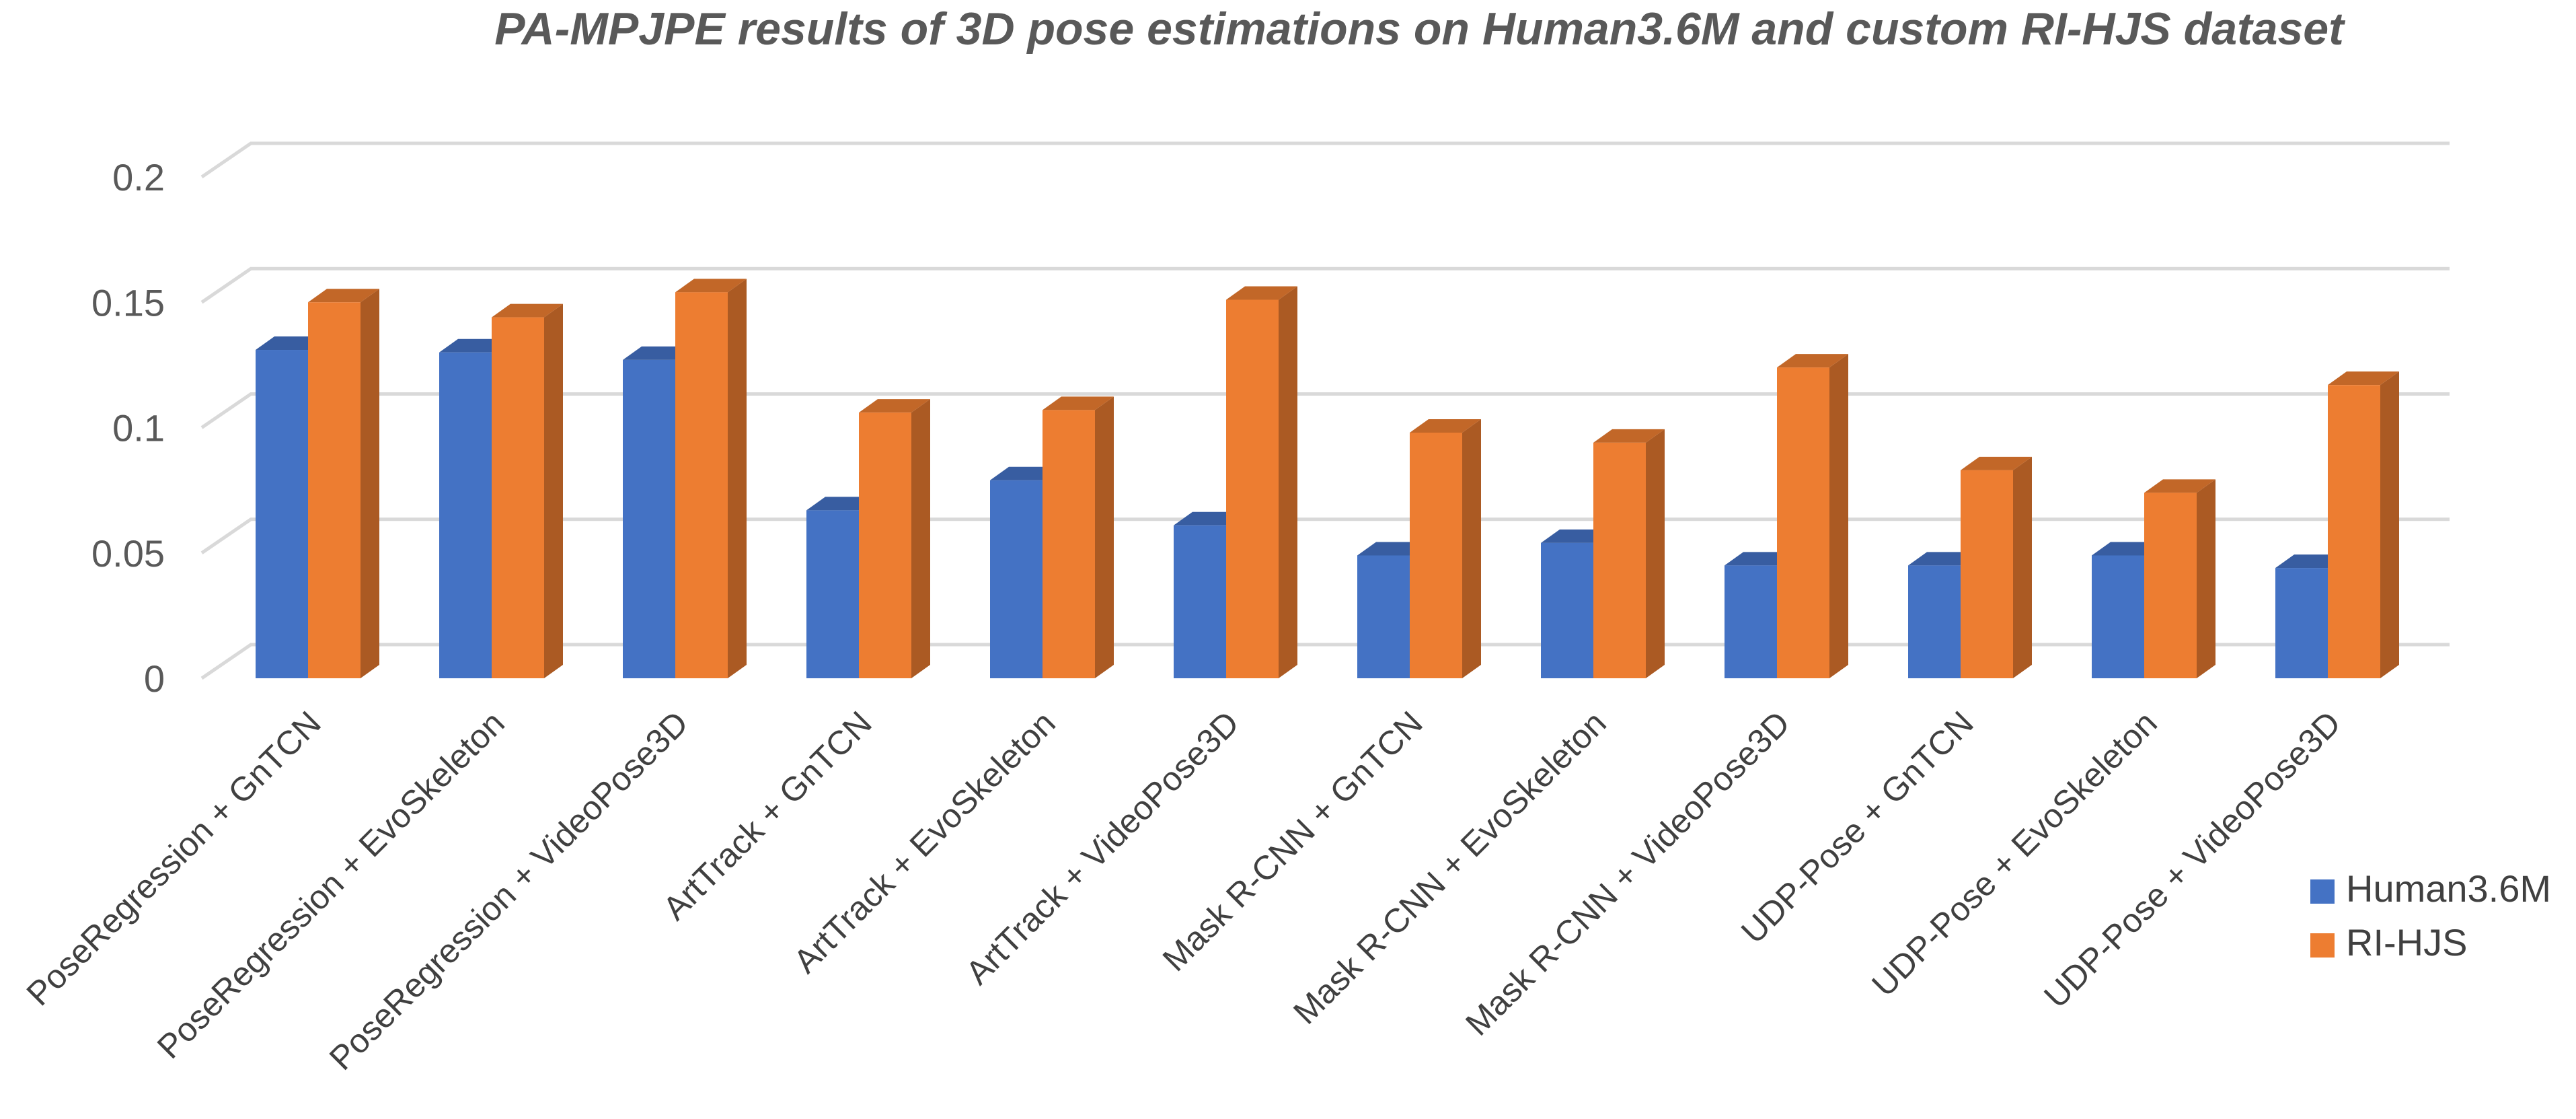 The width and height of the screenshot is (2576, 1119). I want to click on x-tick-label: PoseRegression + VideoPose3D, so click(508, 890).